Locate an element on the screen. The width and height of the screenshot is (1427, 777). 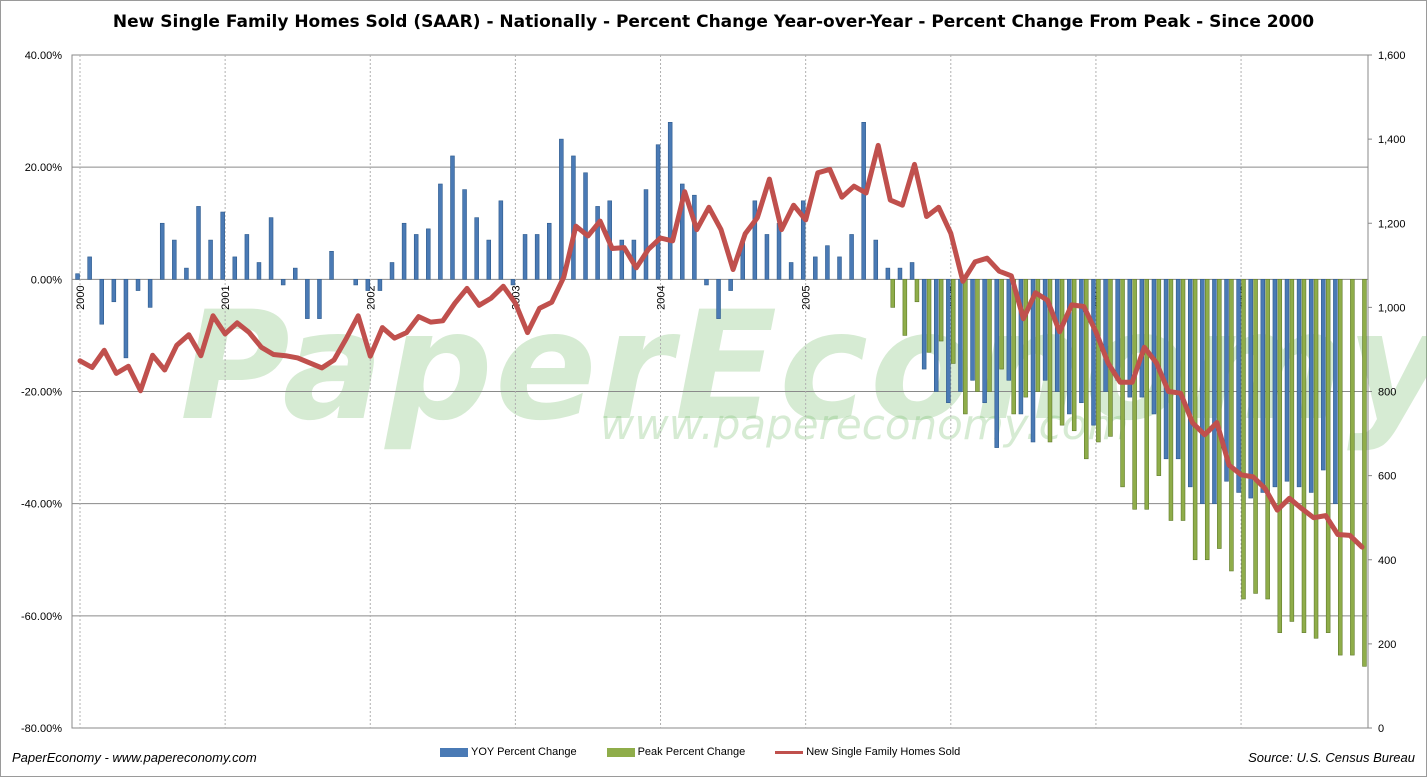
x-tick-label: 2004 is located at coordinates (662, 297).